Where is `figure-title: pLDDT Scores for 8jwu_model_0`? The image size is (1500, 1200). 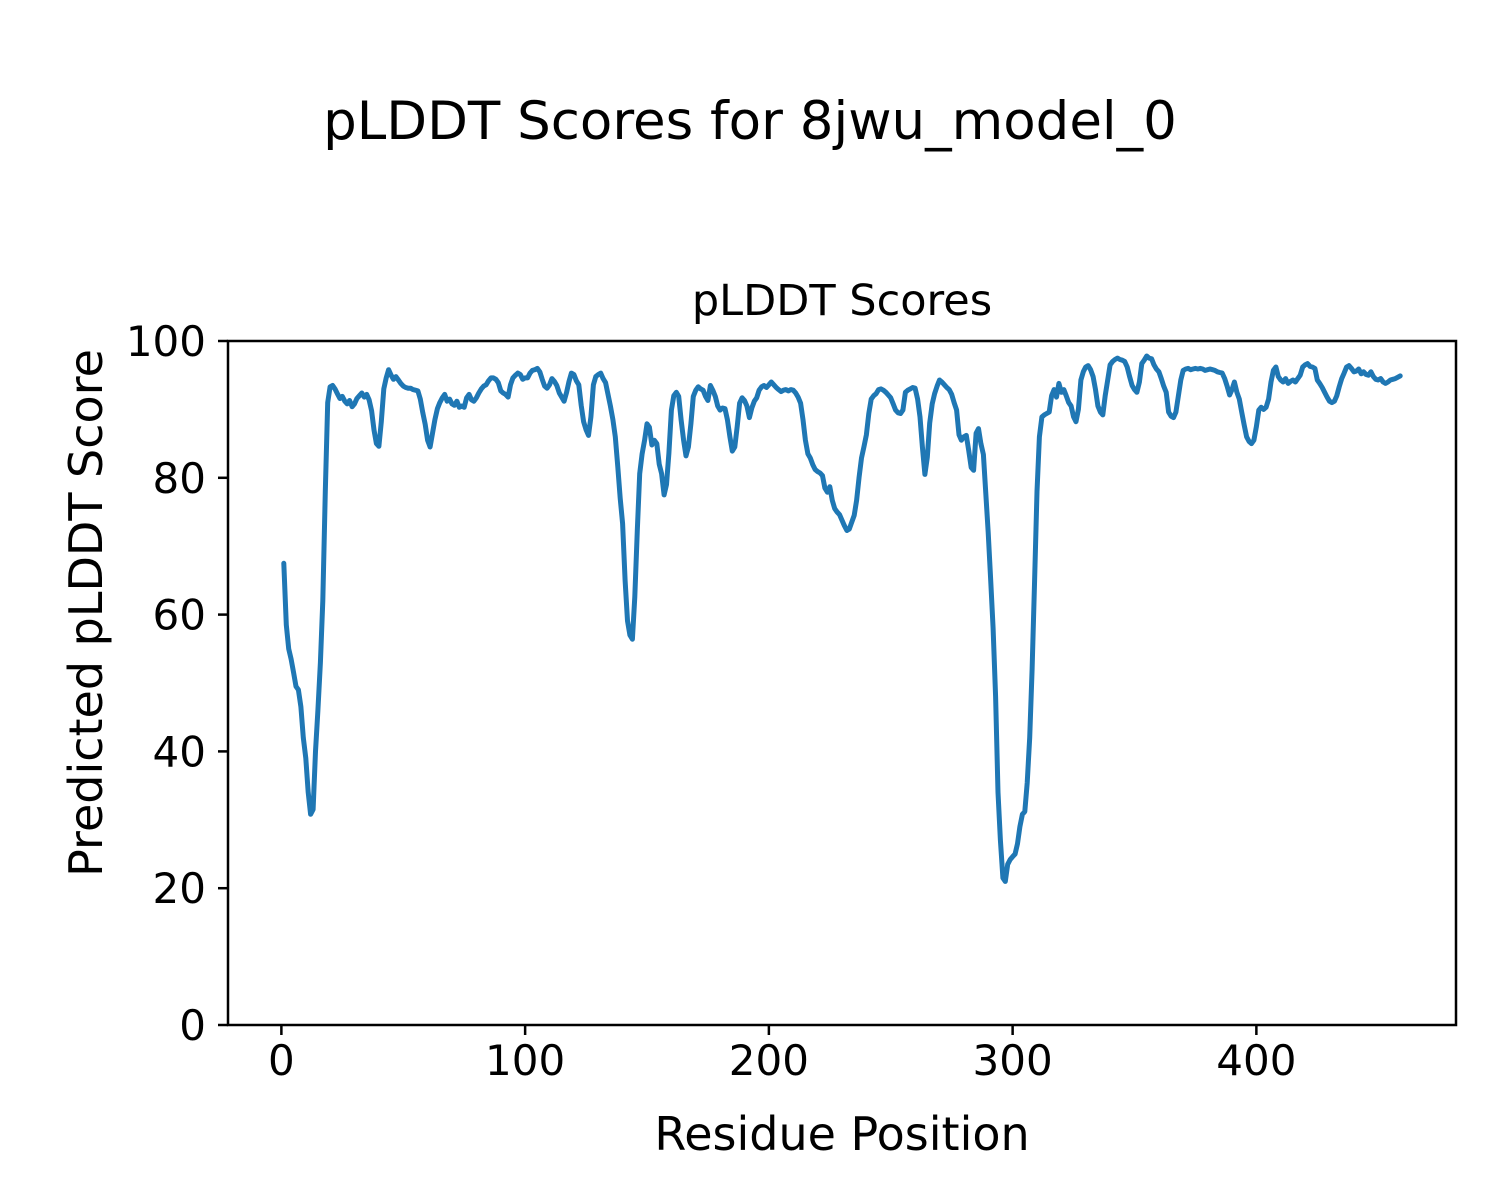
figure-title: pLDDT Scores for 8jwu_model_0 is located at coordinates (750, 121).